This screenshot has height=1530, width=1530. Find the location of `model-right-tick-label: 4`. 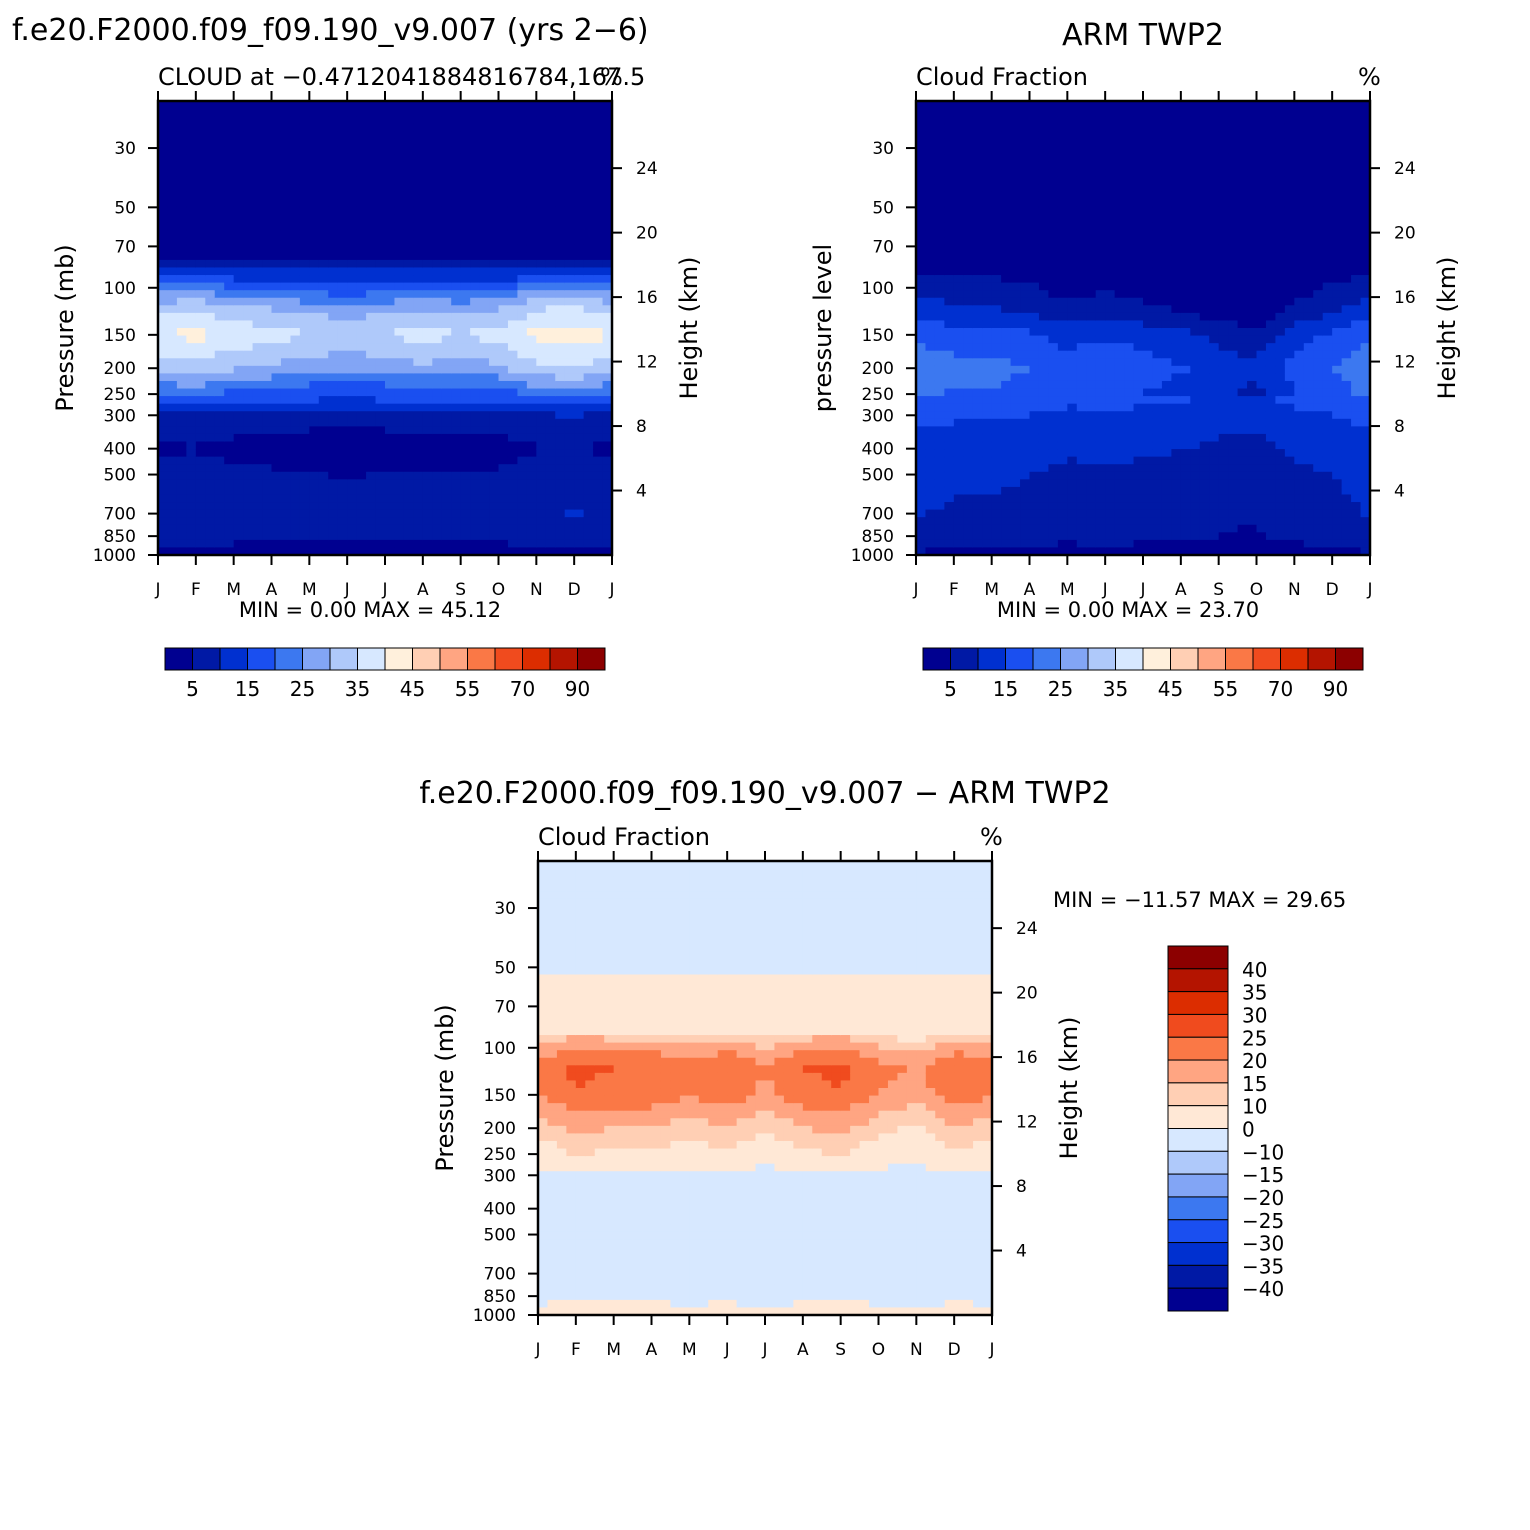

model-right-tick-label: 4 is located at coordinates (641, 492).